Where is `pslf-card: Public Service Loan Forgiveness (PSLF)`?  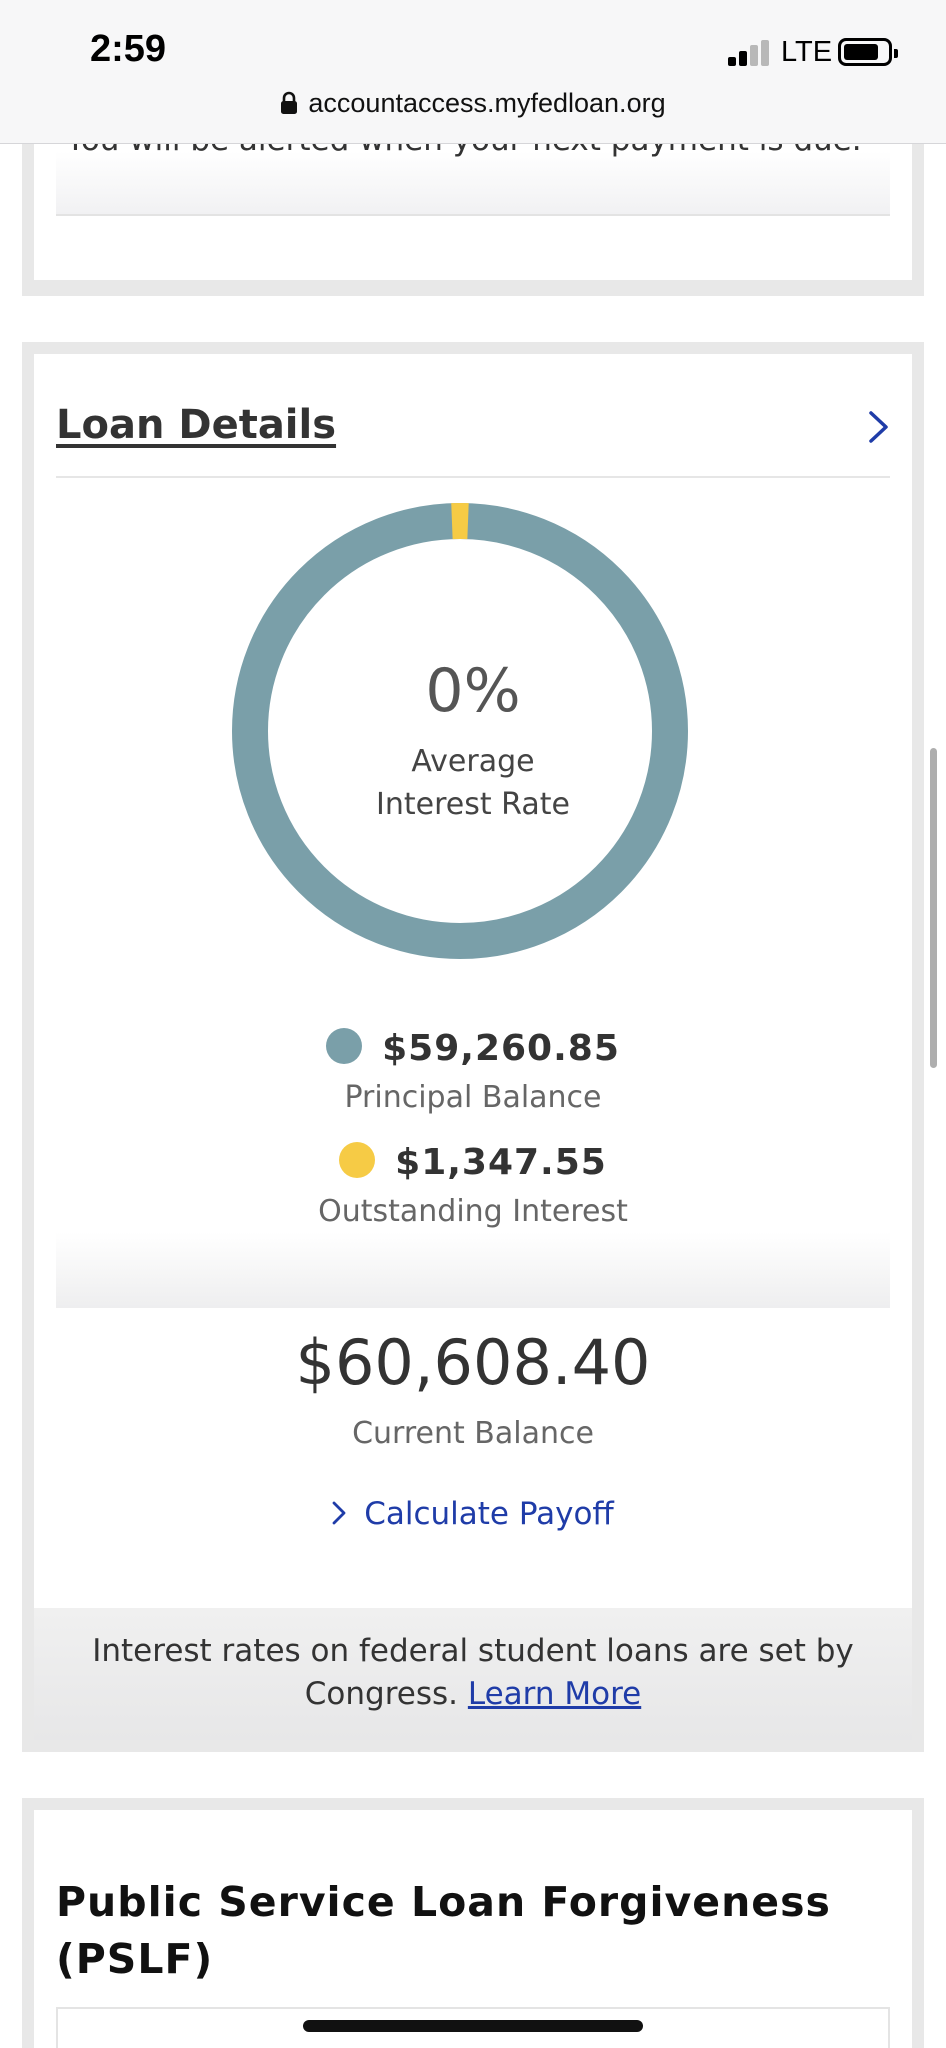
pslf-card: Public Service Loan Forgiveness (PSLF) is located at coordinates (473, 1923).